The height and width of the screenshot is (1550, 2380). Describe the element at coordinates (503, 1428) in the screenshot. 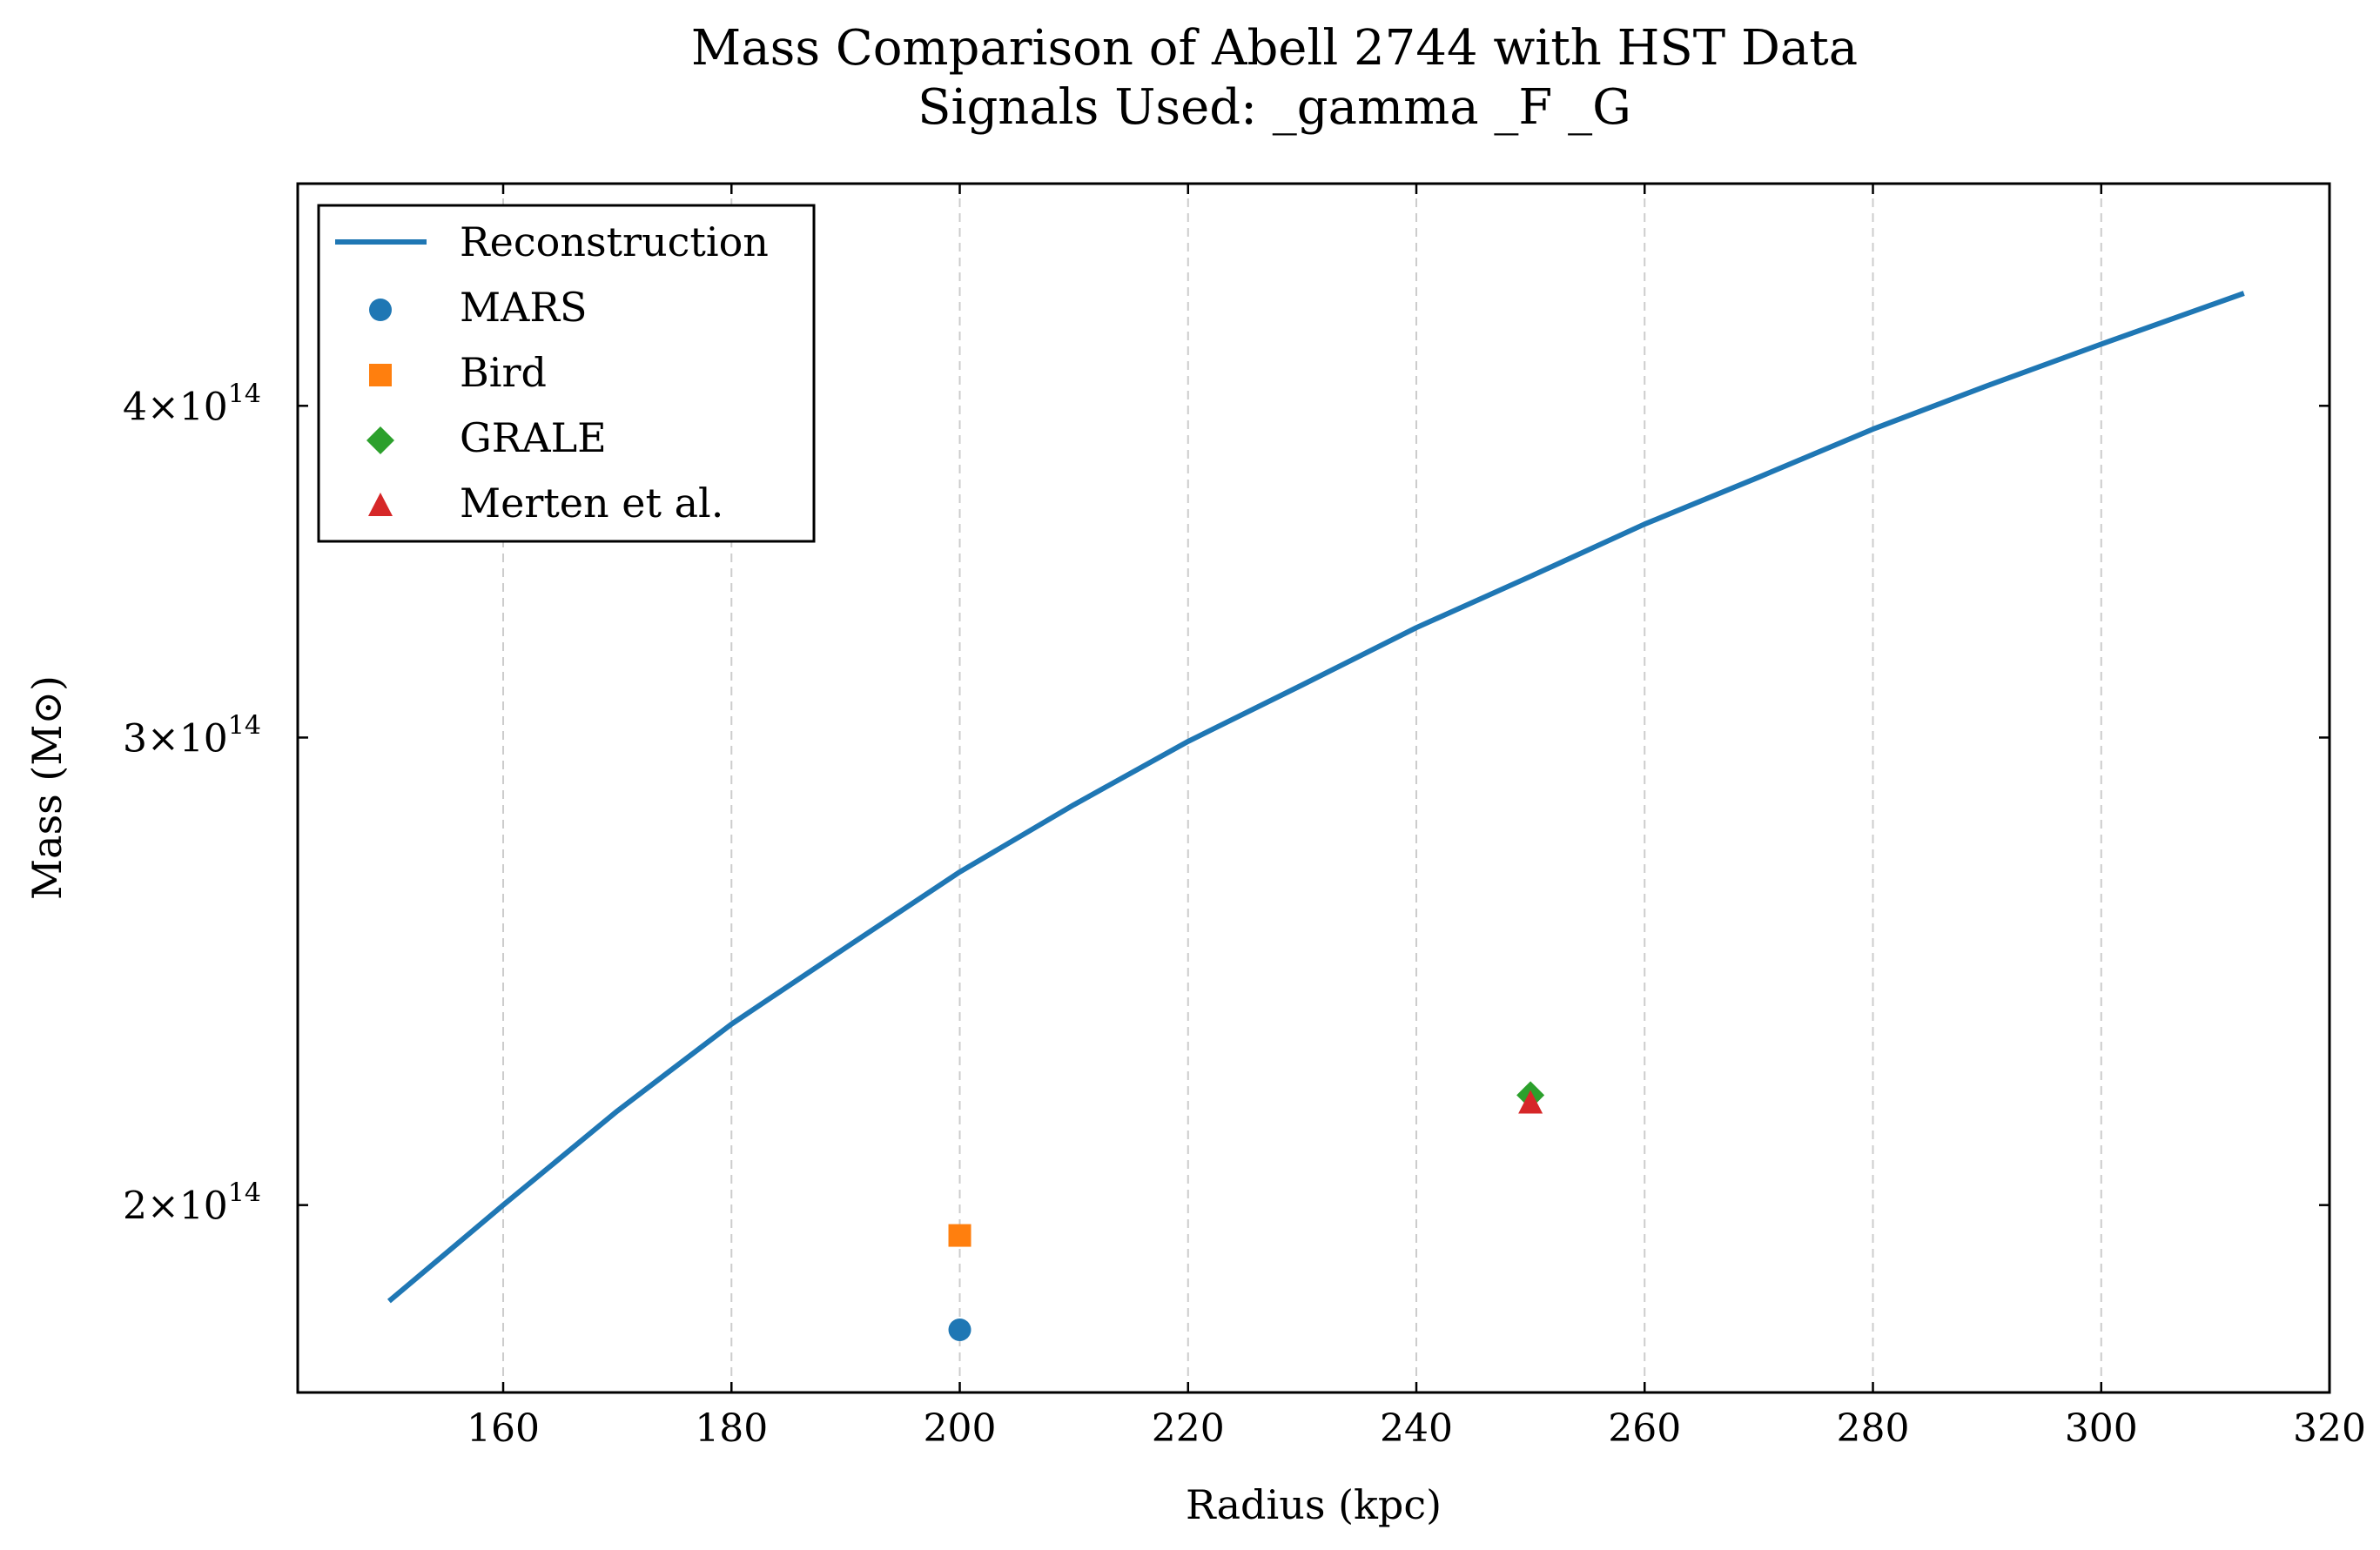

I see `x-tick-label: 160` at that location.